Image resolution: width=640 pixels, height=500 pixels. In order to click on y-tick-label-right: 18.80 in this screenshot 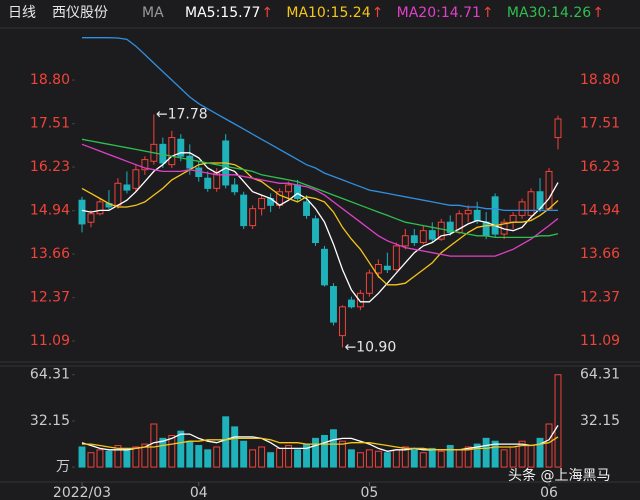, I will do `click(600, 80)`.